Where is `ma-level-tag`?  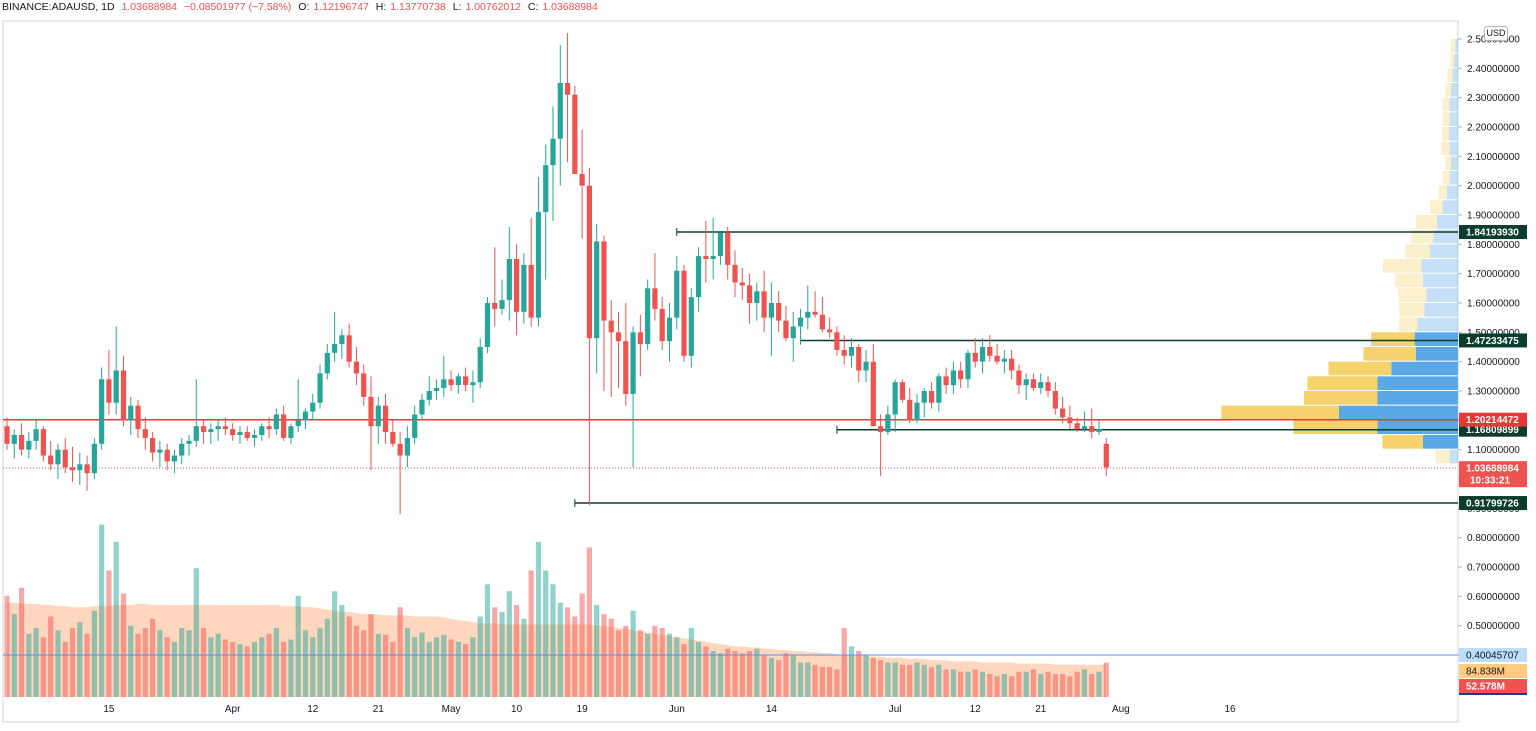
ma-level-tag is located at coordinates (1493, 655).